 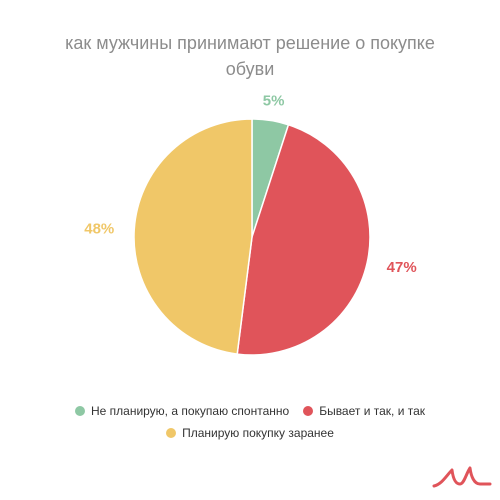 What do you see at coordinates (190, 411) in the screenshot?
I see `legend-label-spontaneous: Не планирую, а покупаю спонтанно` at bounding box center [190, 411].